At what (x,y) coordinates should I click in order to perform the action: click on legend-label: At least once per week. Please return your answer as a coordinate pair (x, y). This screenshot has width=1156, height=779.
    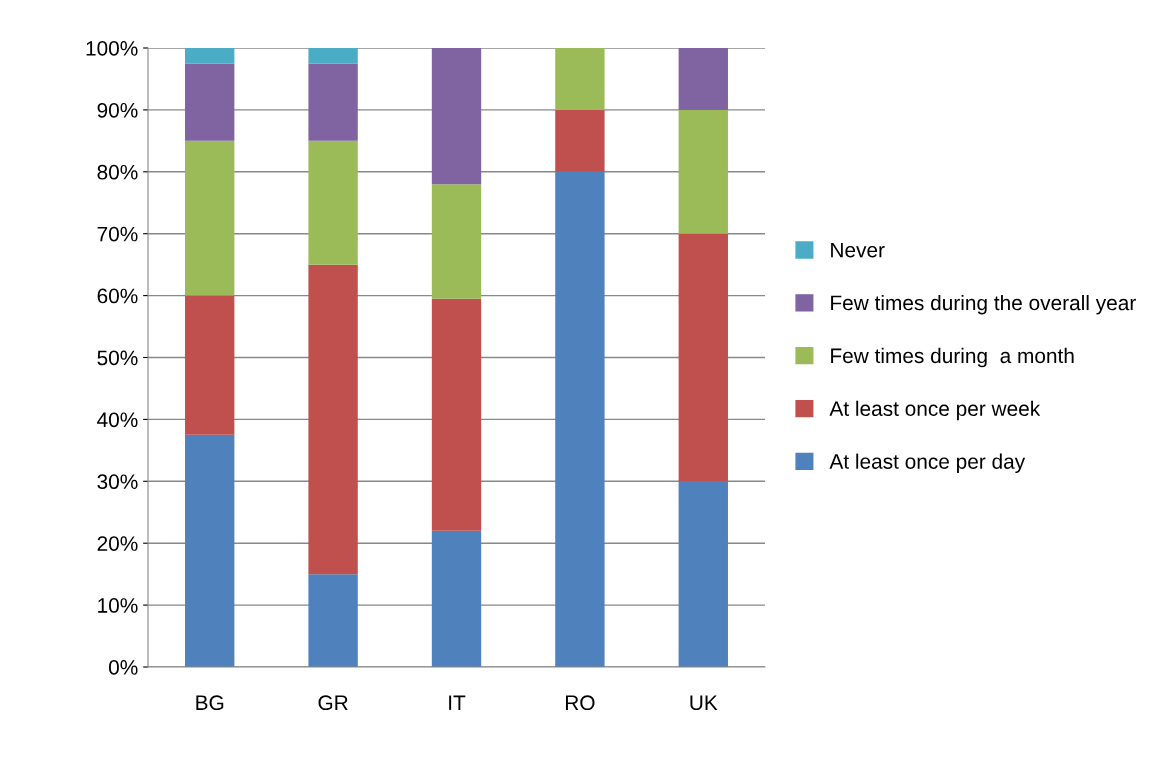
    Looking at the image, I should click on (935, 410).